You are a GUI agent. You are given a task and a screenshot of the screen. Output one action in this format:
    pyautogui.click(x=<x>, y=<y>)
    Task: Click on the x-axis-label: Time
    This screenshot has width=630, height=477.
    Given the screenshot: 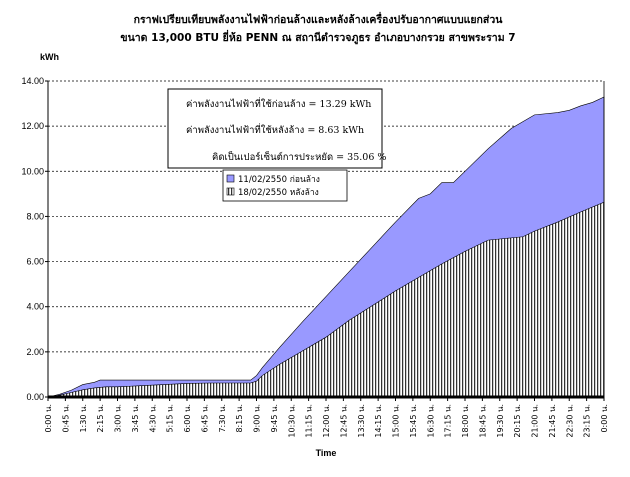 What is the action you would take?
    pyautogui.click(x=326, y=453)
    